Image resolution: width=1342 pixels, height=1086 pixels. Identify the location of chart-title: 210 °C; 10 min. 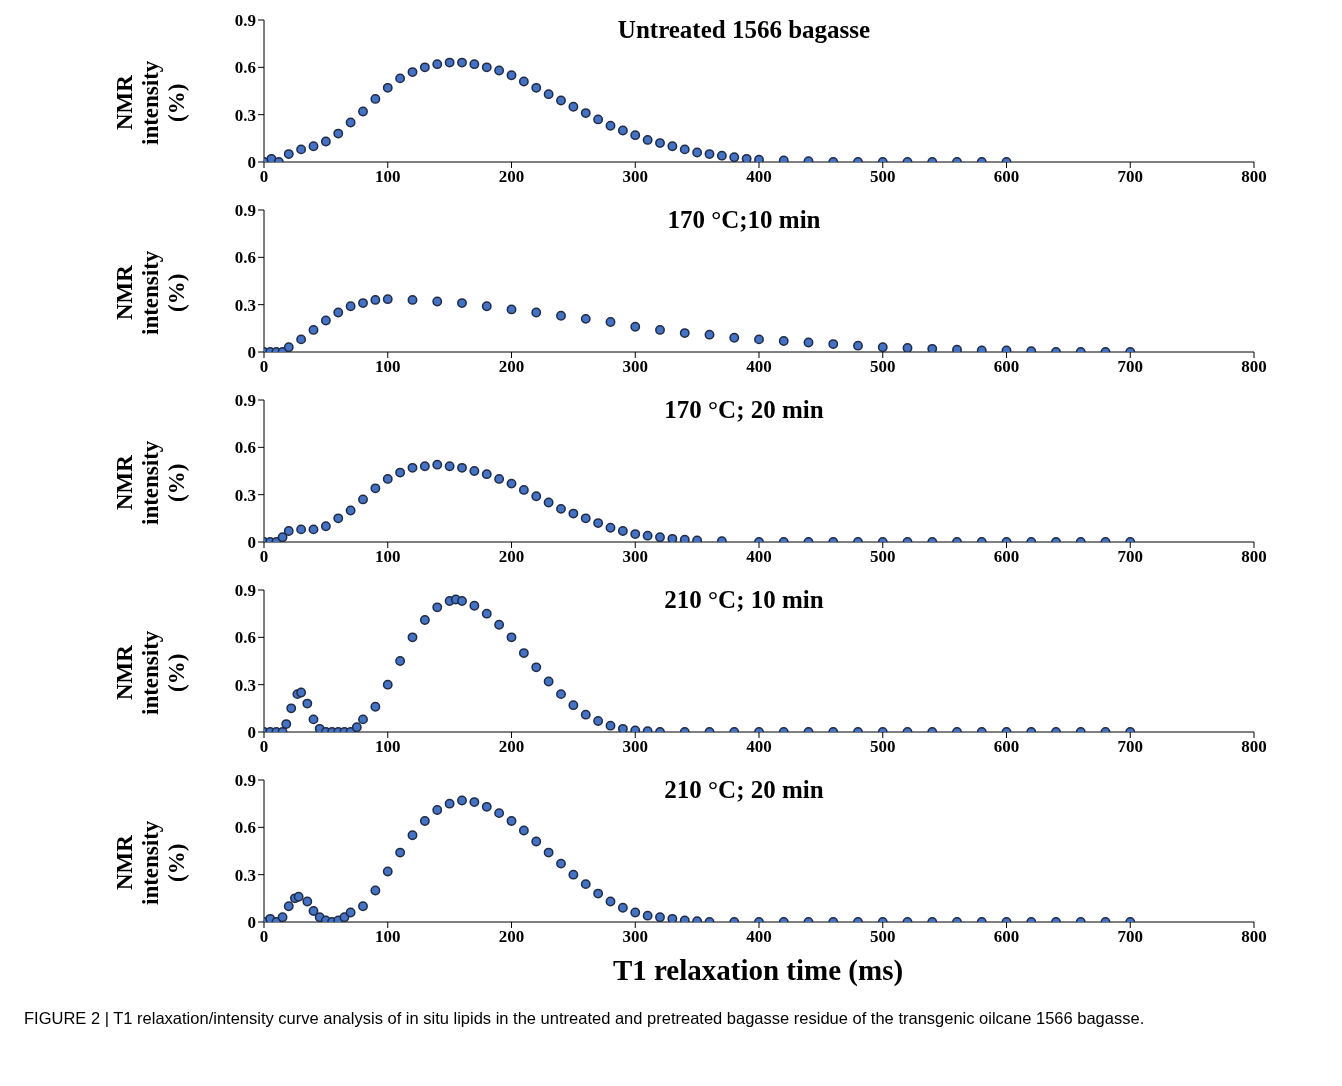
(744, 600).